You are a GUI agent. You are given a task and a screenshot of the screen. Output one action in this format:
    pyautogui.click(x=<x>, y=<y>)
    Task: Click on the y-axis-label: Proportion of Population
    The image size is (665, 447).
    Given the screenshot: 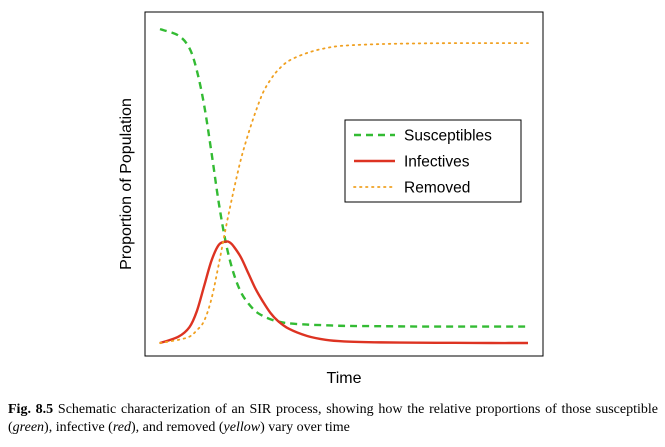 What is the action you would take?
    pyautogui.click(x=126, y=184)
    